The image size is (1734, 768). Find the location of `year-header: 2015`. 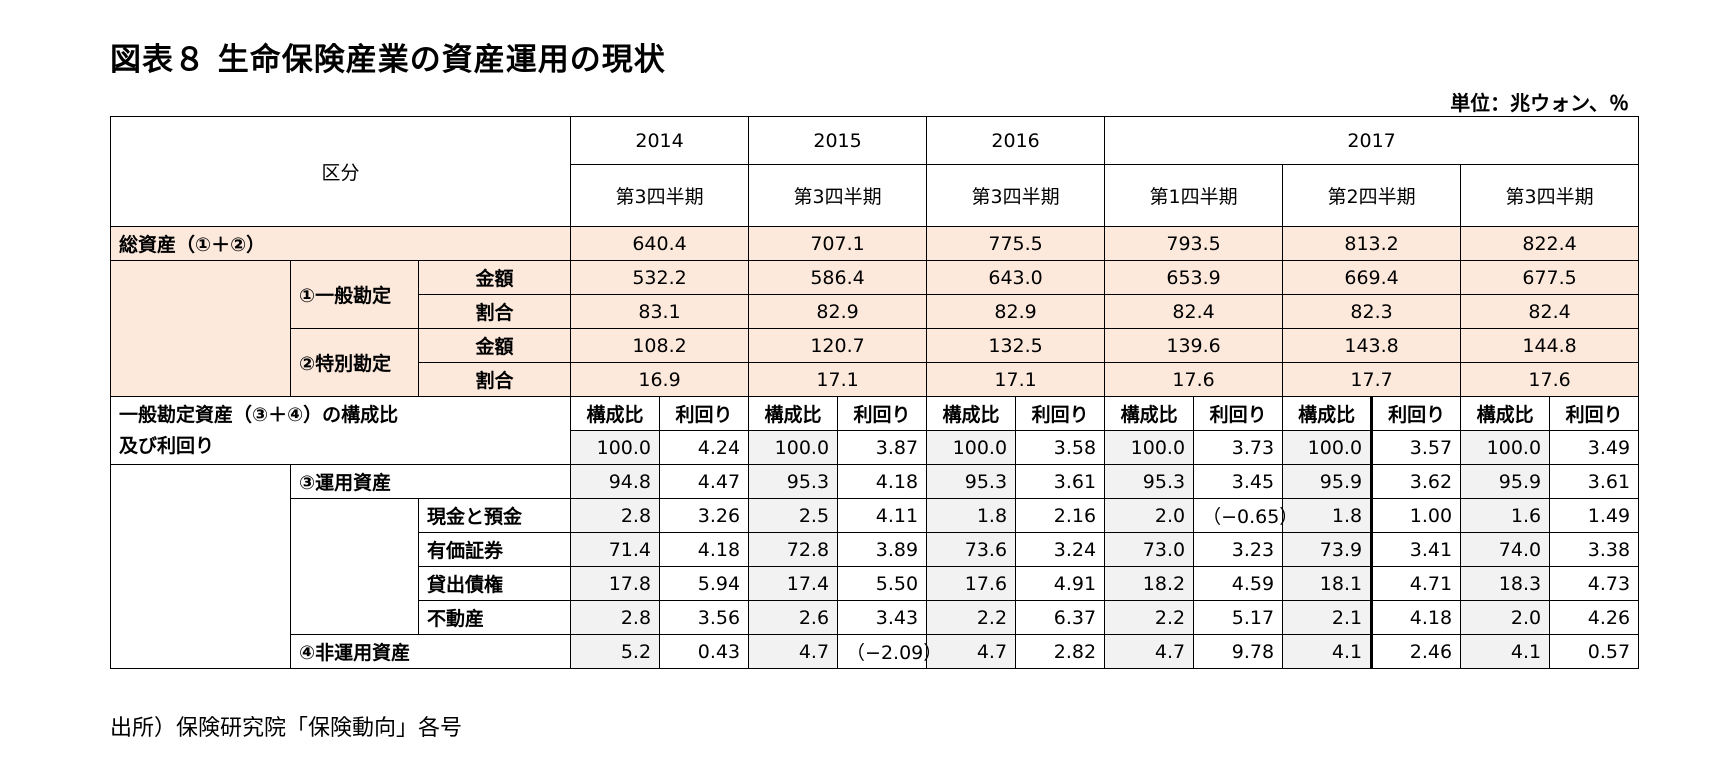

year-header: 2015 is located at coordinates (838, 140).